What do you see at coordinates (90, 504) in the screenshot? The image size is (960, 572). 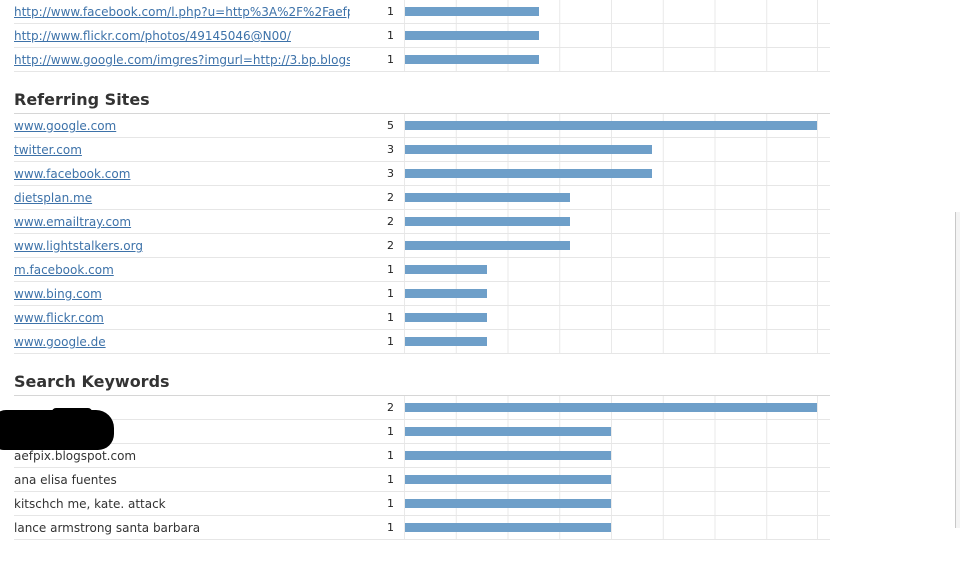 I see `search-keyword-label: kitschch me, kate. attack` at bounding box center [90, 504].